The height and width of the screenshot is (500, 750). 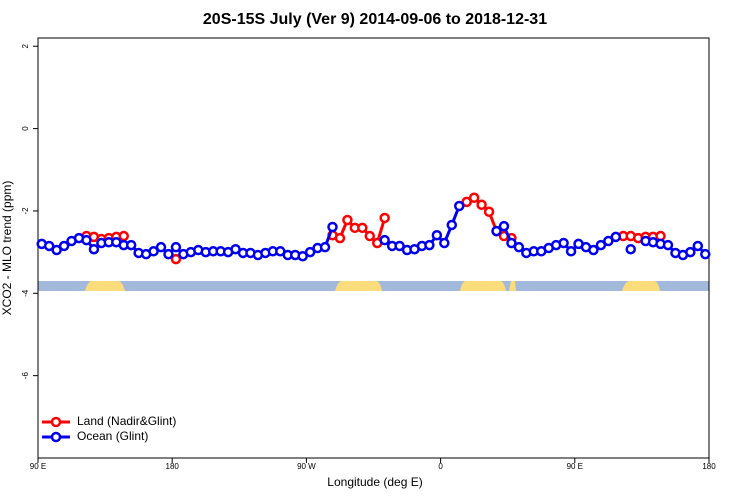 What do you see at coordinates (306, 466) in the screenshot?
I see `x-tick-label: 90 W` at bounding box center [306, 466].